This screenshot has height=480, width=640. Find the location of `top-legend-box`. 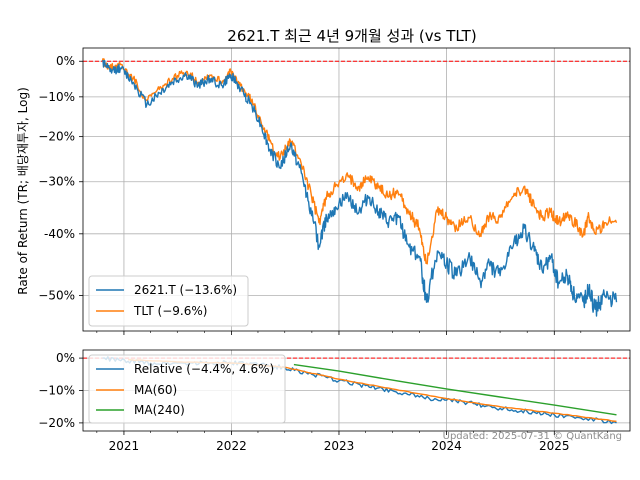

top-legend-box is located at coordinates (168, 301).